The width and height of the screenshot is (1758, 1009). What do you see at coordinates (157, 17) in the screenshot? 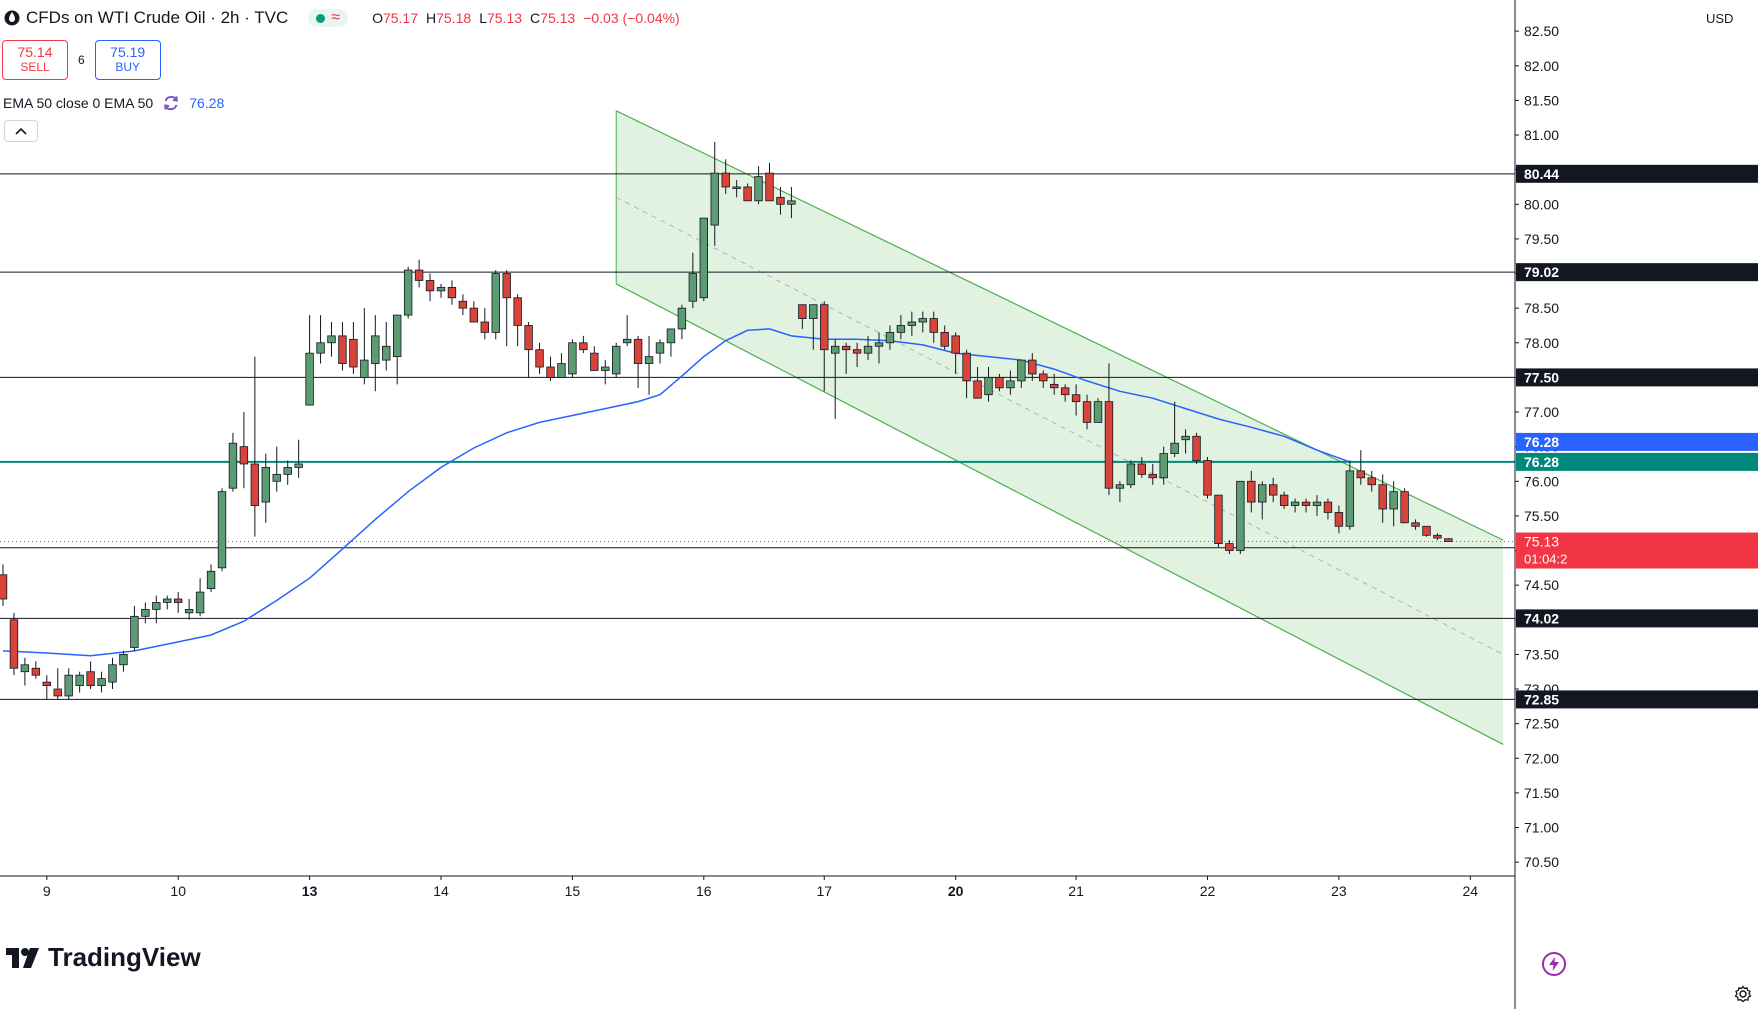
I see `symbol-title: CFDs on WTI Crude Oil · 2h · TVC` at bounding box center [157, 17].